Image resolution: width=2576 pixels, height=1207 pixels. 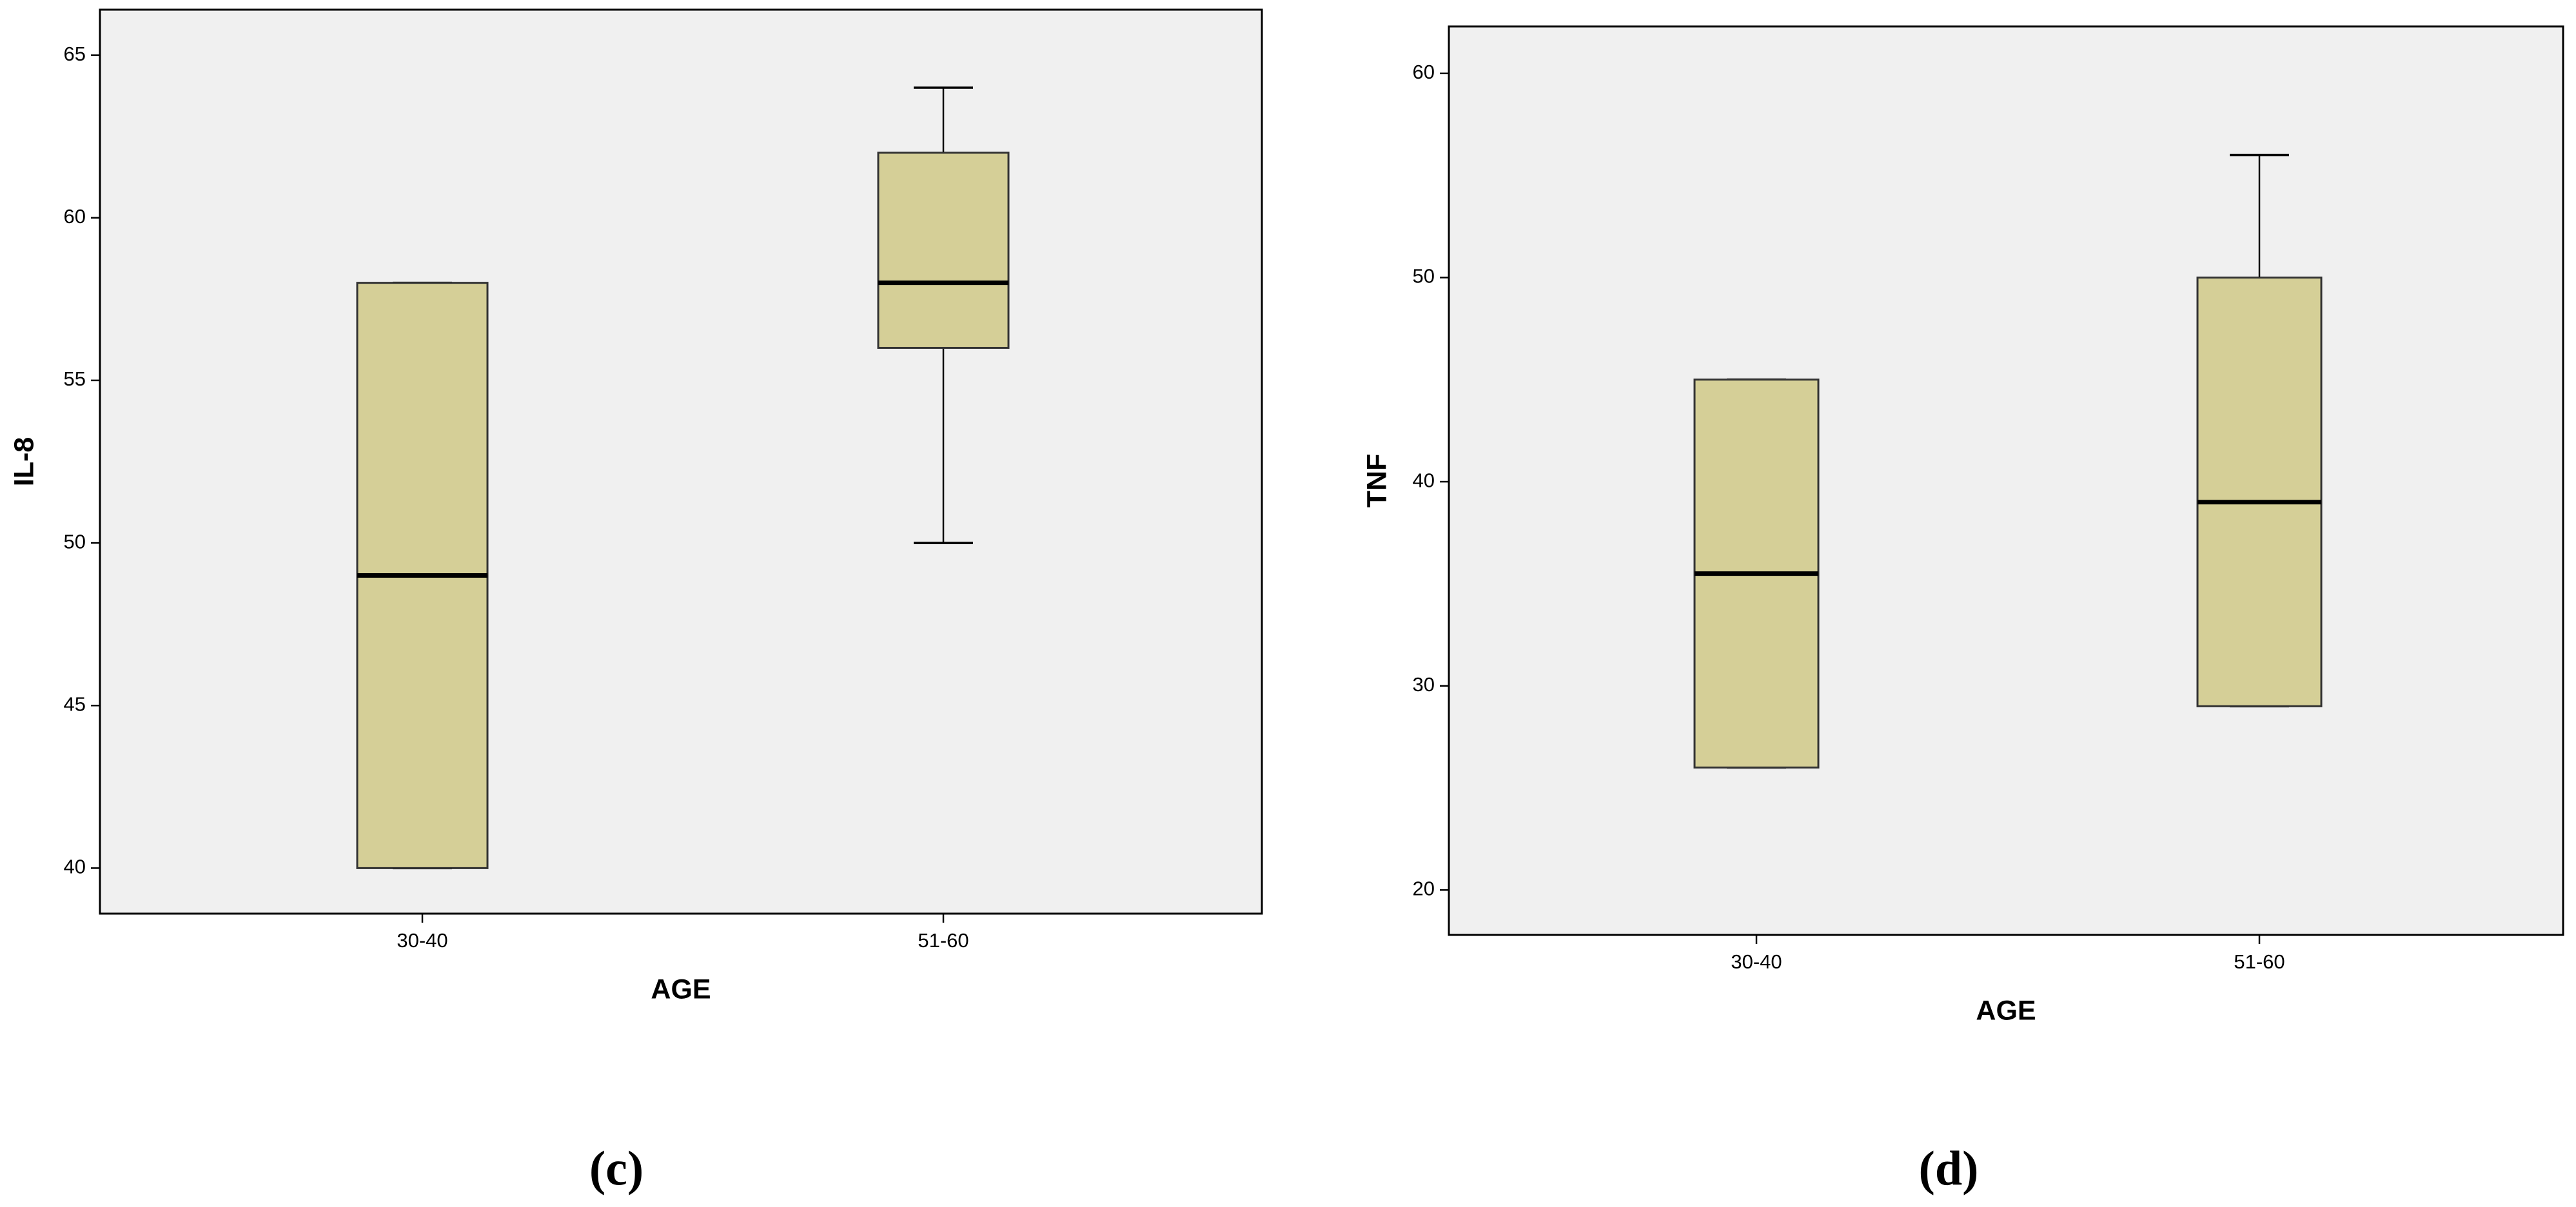 I want to click on y-tick-label: 55, so click(x=75, y=379).